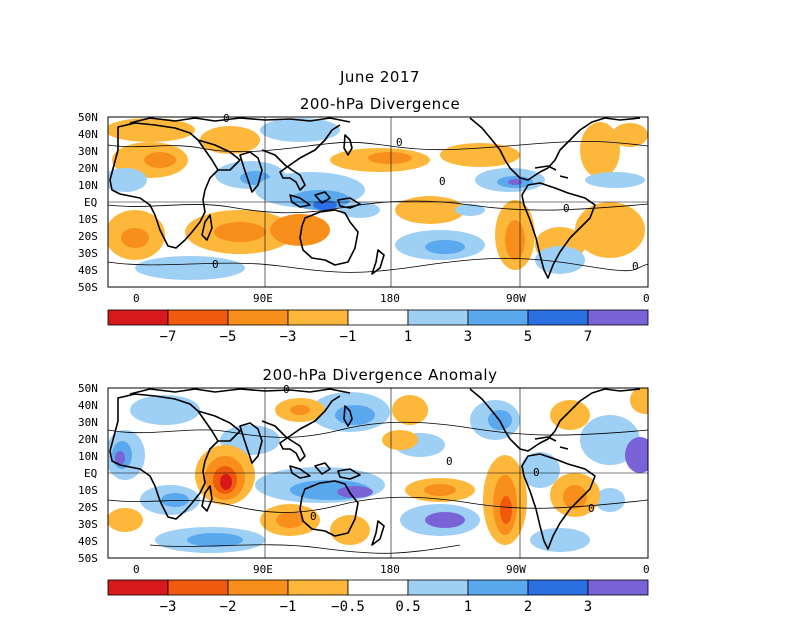 The width and height of the screenshot is (800, 618). Describe the element at coordinates (378, 597) in the screenshot. I see `panel2-colorbar: −3 −2 −1 −0.5 0.5 1 2 3` at that location.